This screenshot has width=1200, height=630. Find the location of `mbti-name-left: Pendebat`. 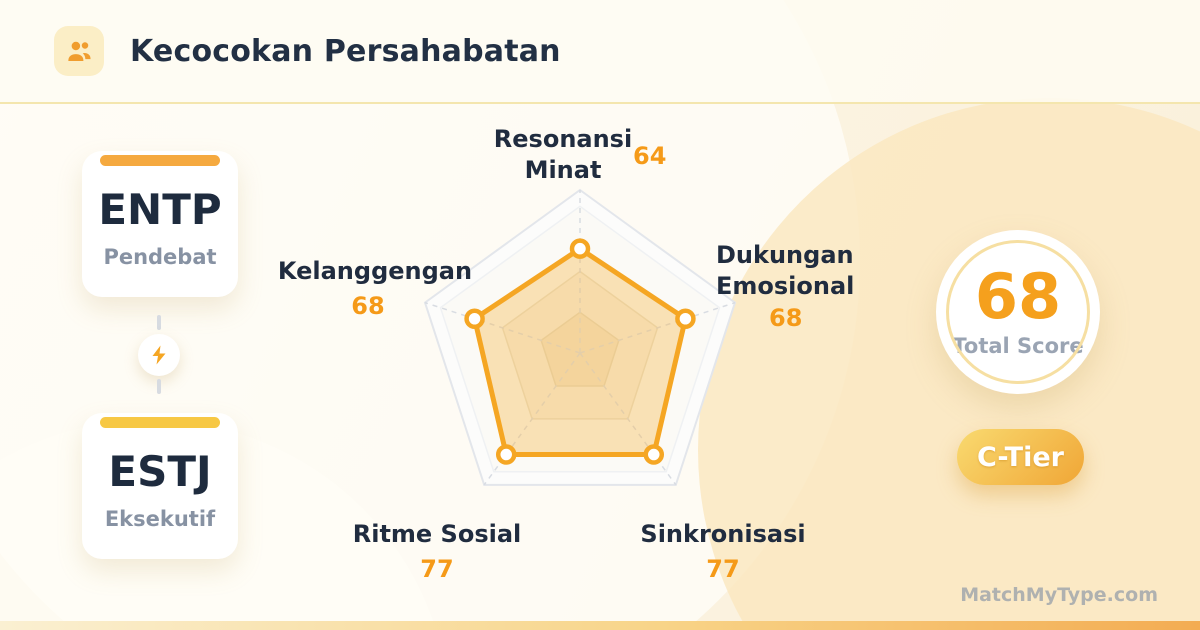

mbti-name-left: Pendebat is located at coordinates (160, 257).